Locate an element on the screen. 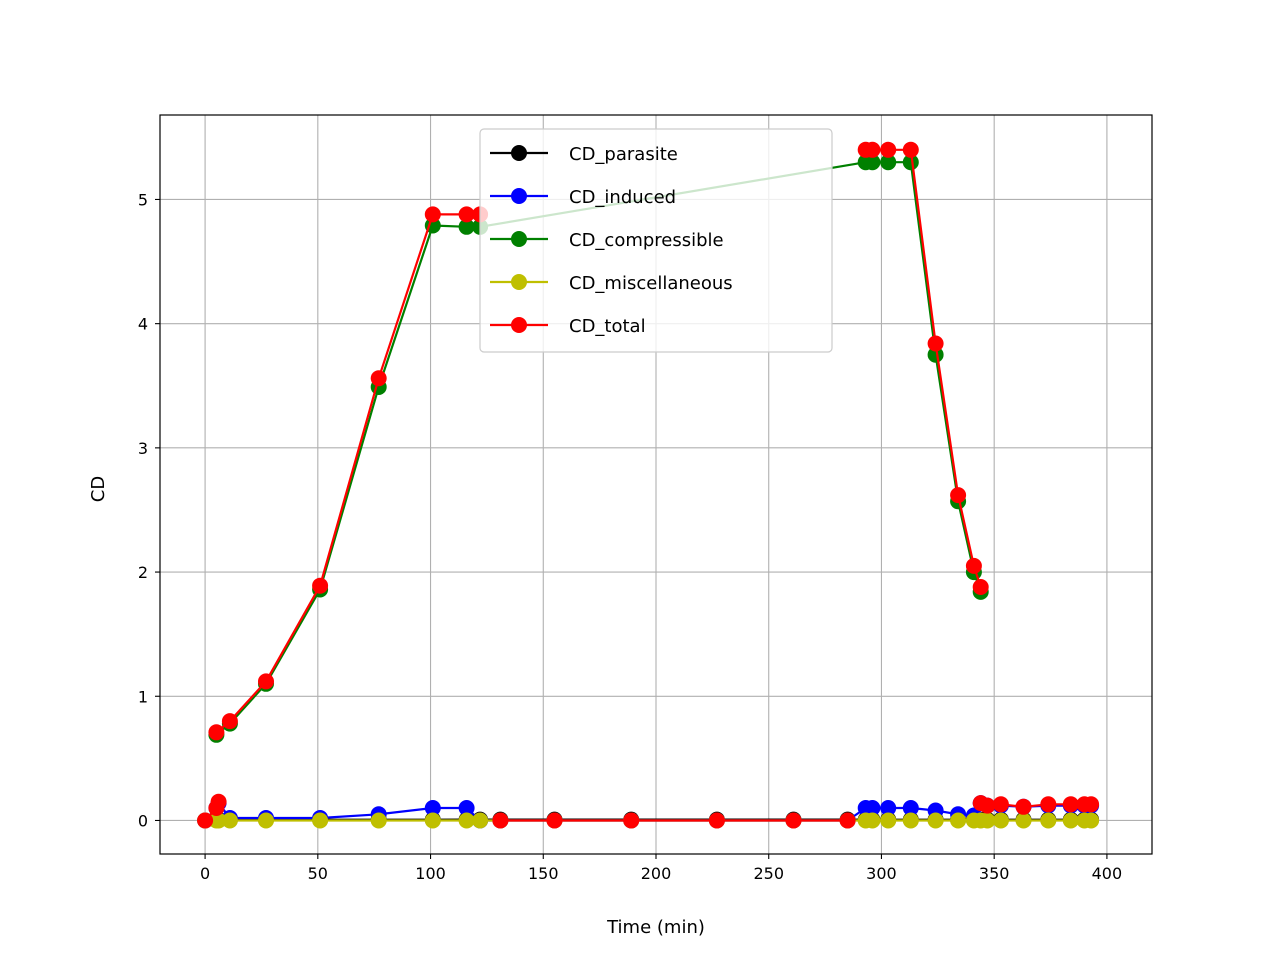  legend-label: CD_induced is located at coordinates (622, 197).